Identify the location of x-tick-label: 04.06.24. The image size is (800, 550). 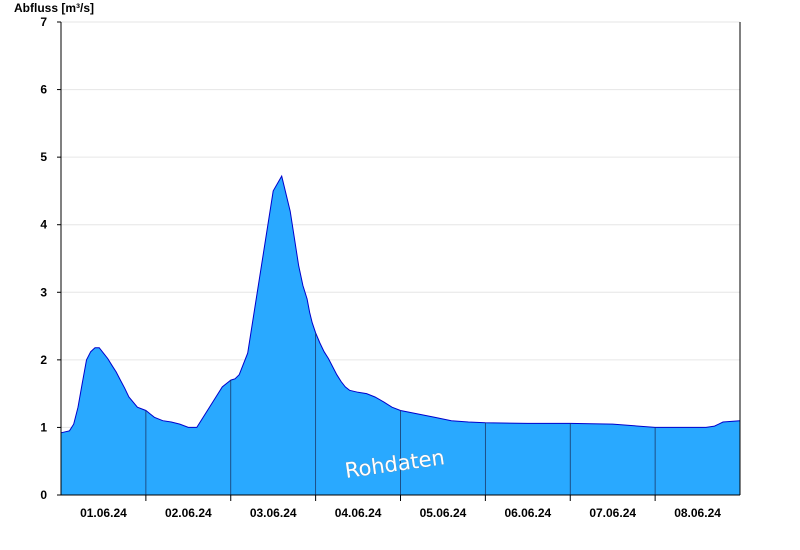
(358, 513).